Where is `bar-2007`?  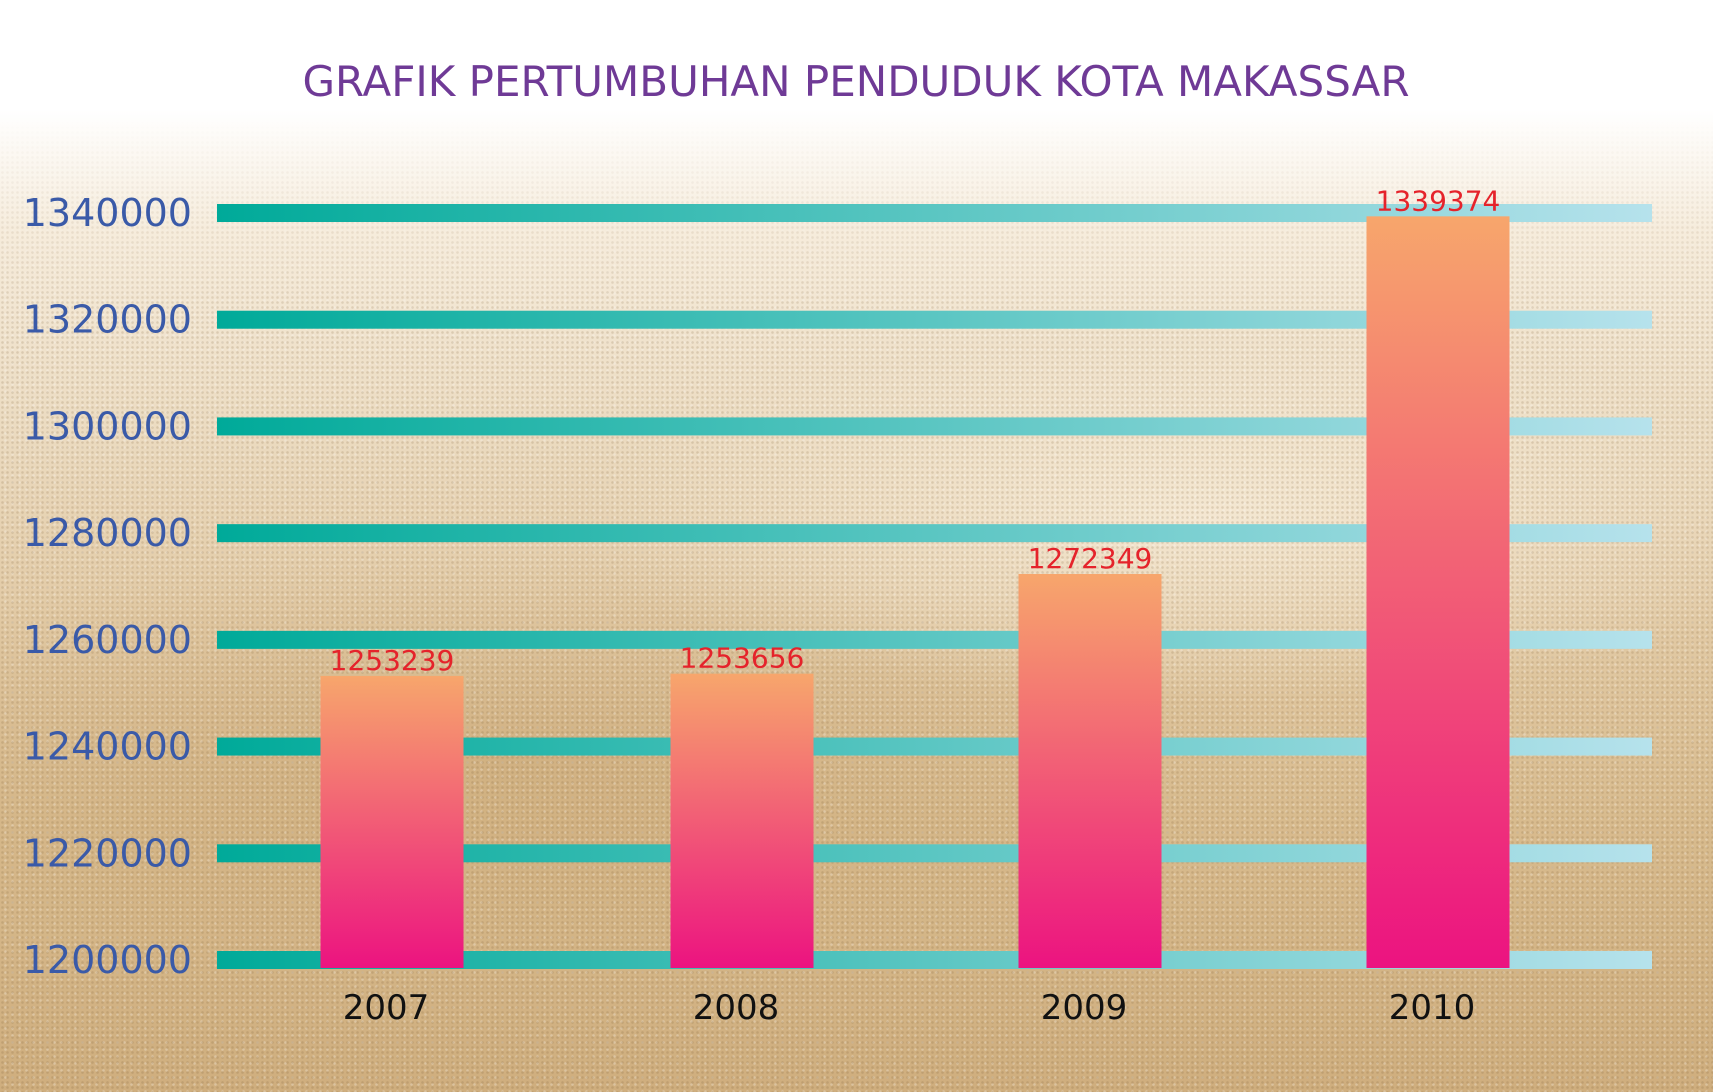
bar-2007 is located at coordinates (392, 822).